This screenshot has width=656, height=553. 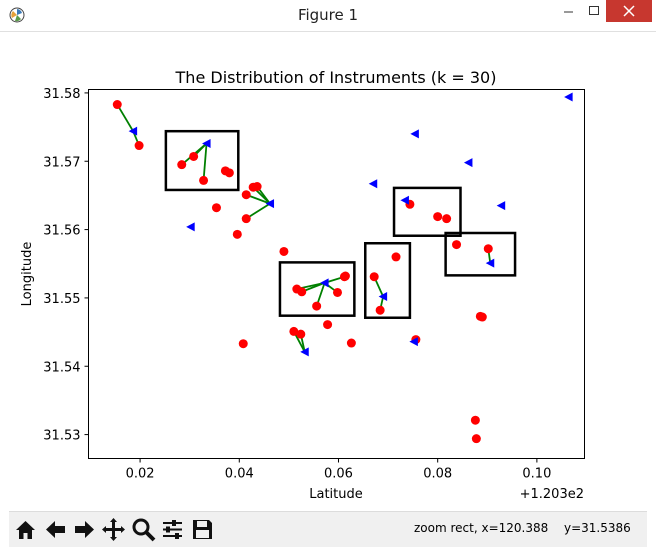 I want to click on matplotlib-app-icon, so click(x=17, y=15).